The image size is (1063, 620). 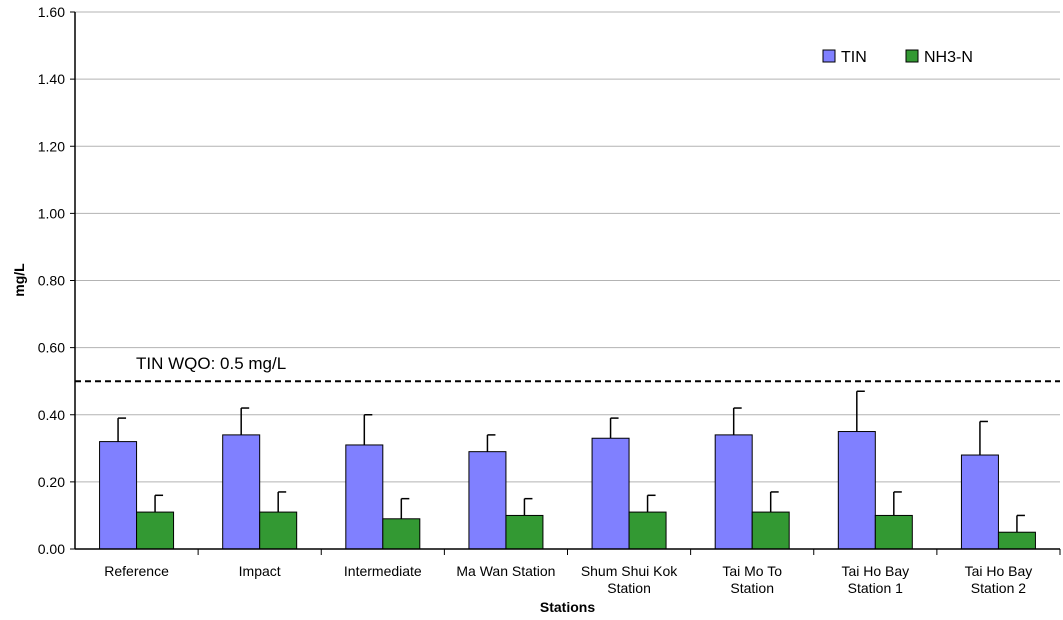 What do you see at coordinates (875, 588) in the screenshot?
I see `x-category-label: Station 1` at bounding box center [875, 588].